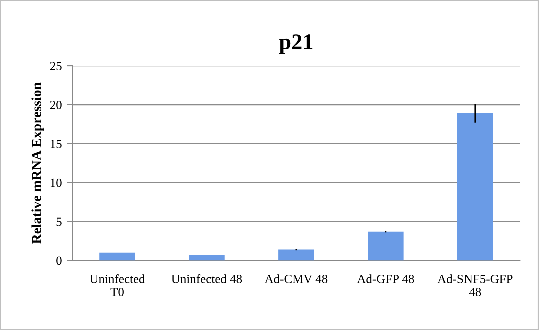 The image size is (539, 330). Describe the element at coordinates (59, 222) in the screenshot. I see `y-tick-label: 5` at that location.